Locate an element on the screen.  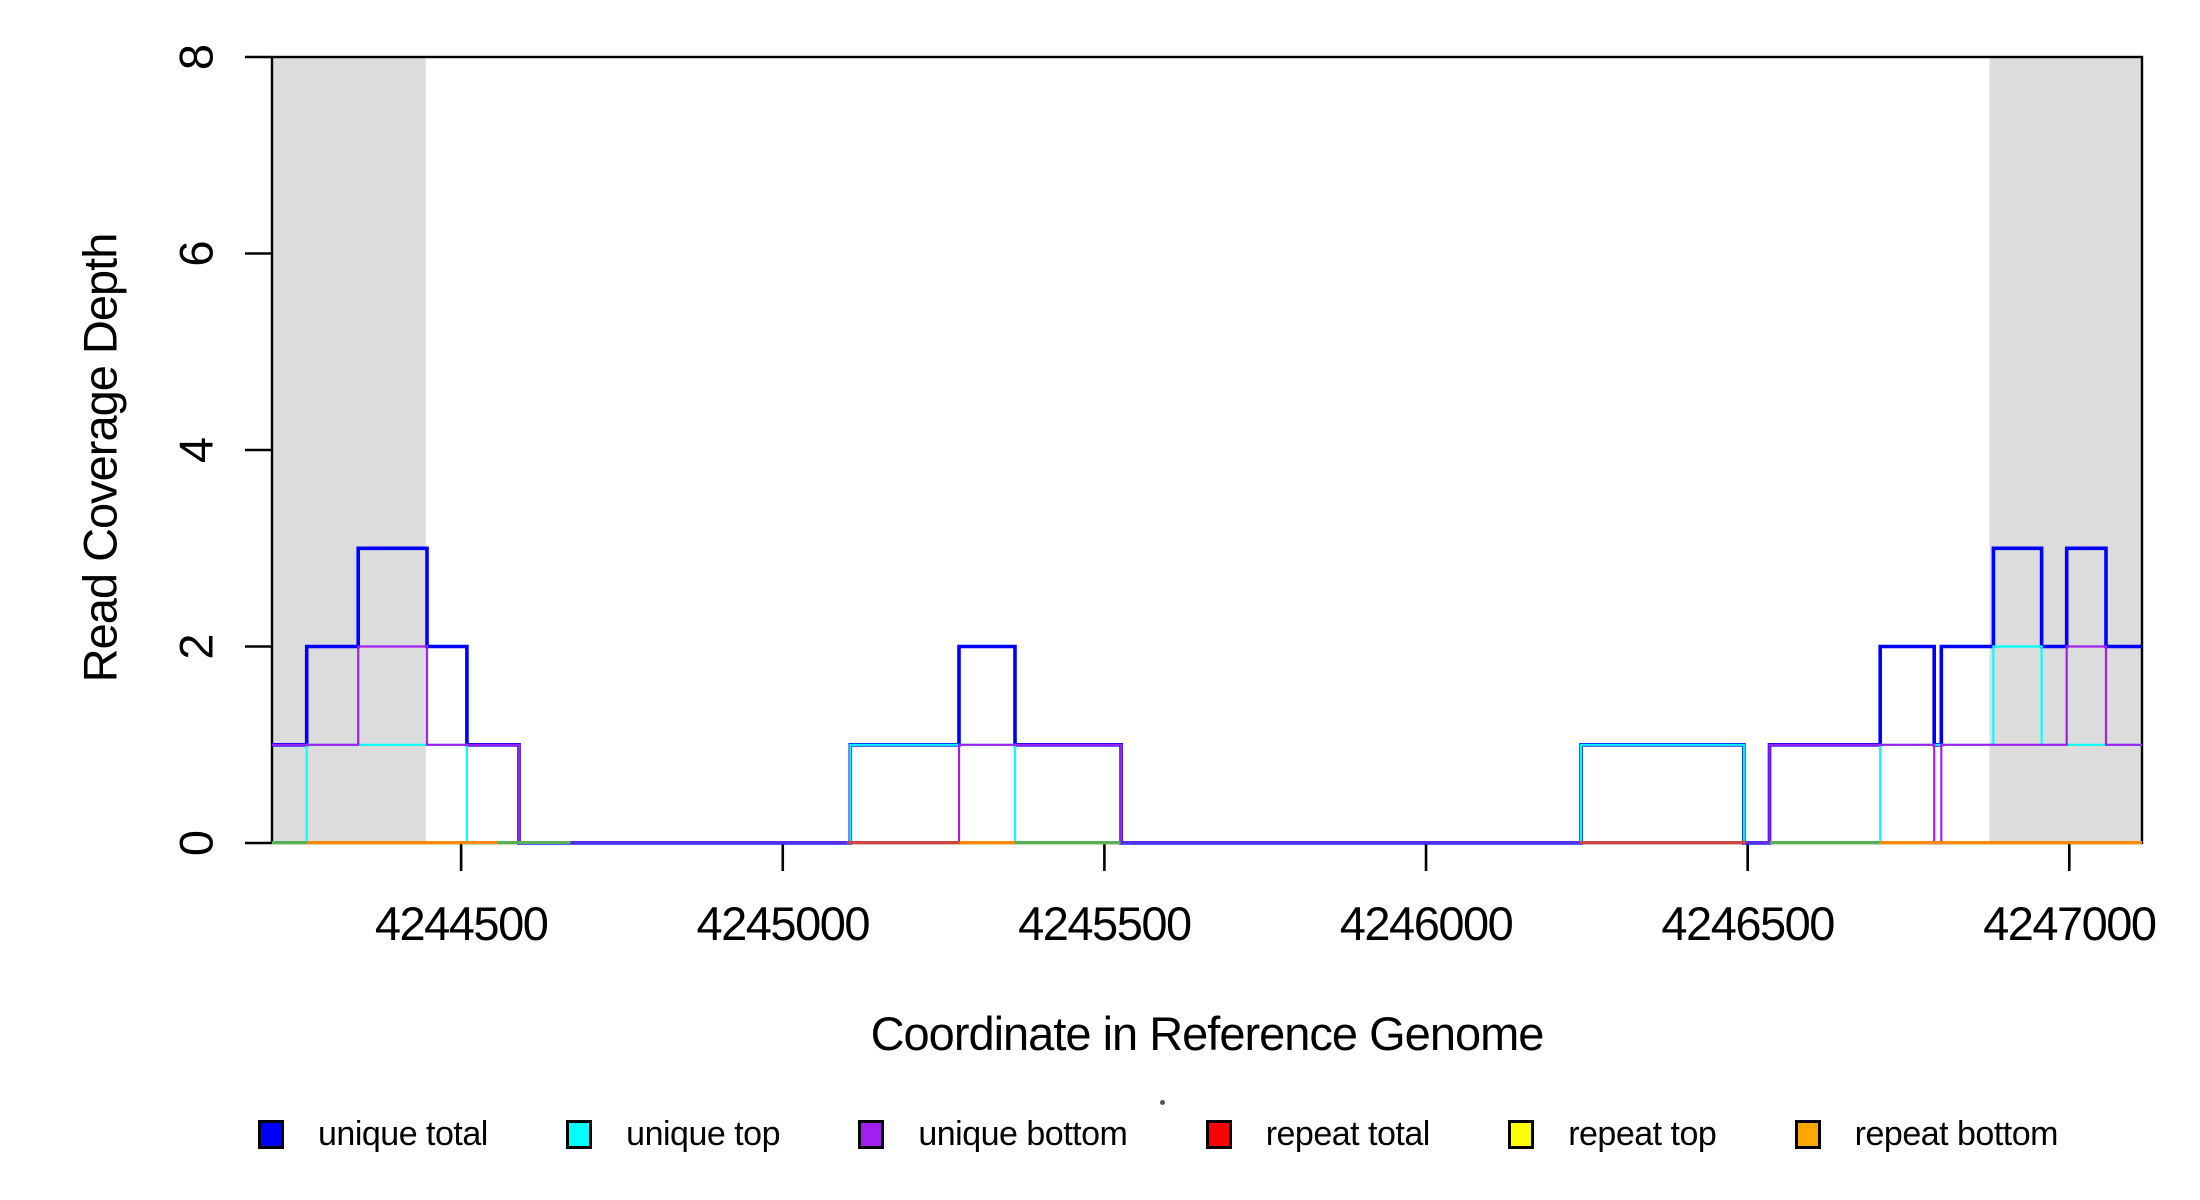
y-tick-label: 8 is located at coordinates (196, 57).